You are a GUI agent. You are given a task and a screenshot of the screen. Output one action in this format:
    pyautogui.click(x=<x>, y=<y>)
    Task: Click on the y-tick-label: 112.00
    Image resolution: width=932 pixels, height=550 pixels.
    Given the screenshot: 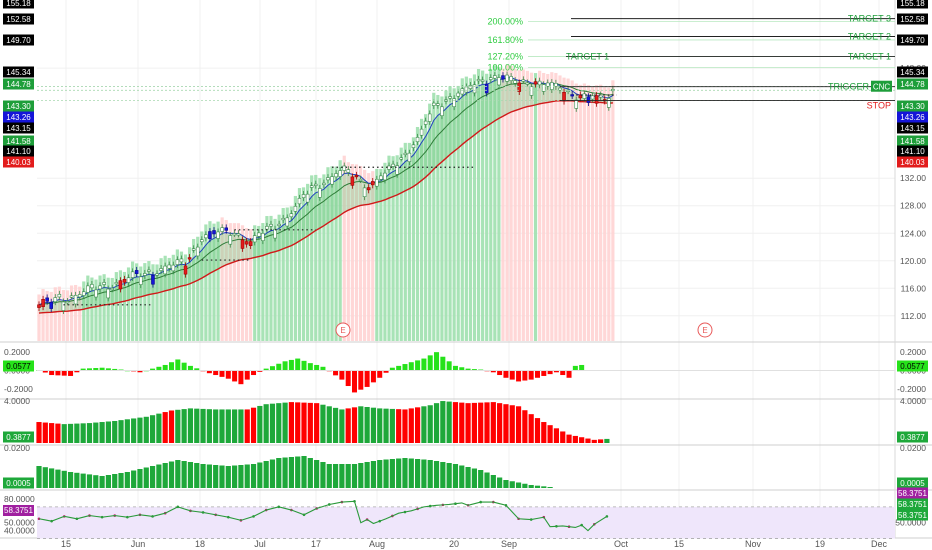 What is the action you would take?
    pyautogui.click(x=914, y=316)
    